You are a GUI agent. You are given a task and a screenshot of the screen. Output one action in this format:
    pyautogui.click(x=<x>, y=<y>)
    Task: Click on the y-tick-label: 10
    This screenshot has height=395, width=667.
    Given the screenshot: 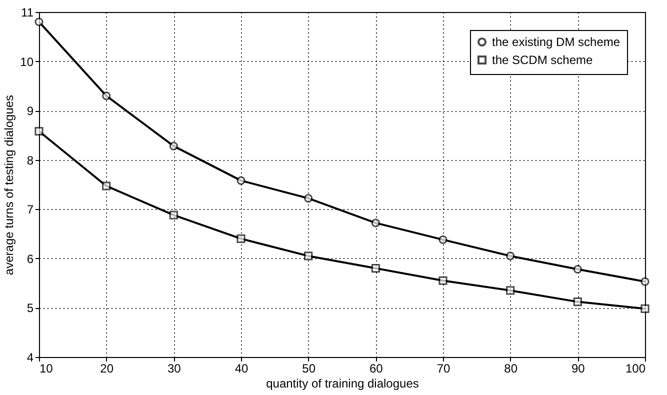 What is the action you would take?
    pyautogui.click(x=27, y=61)
    